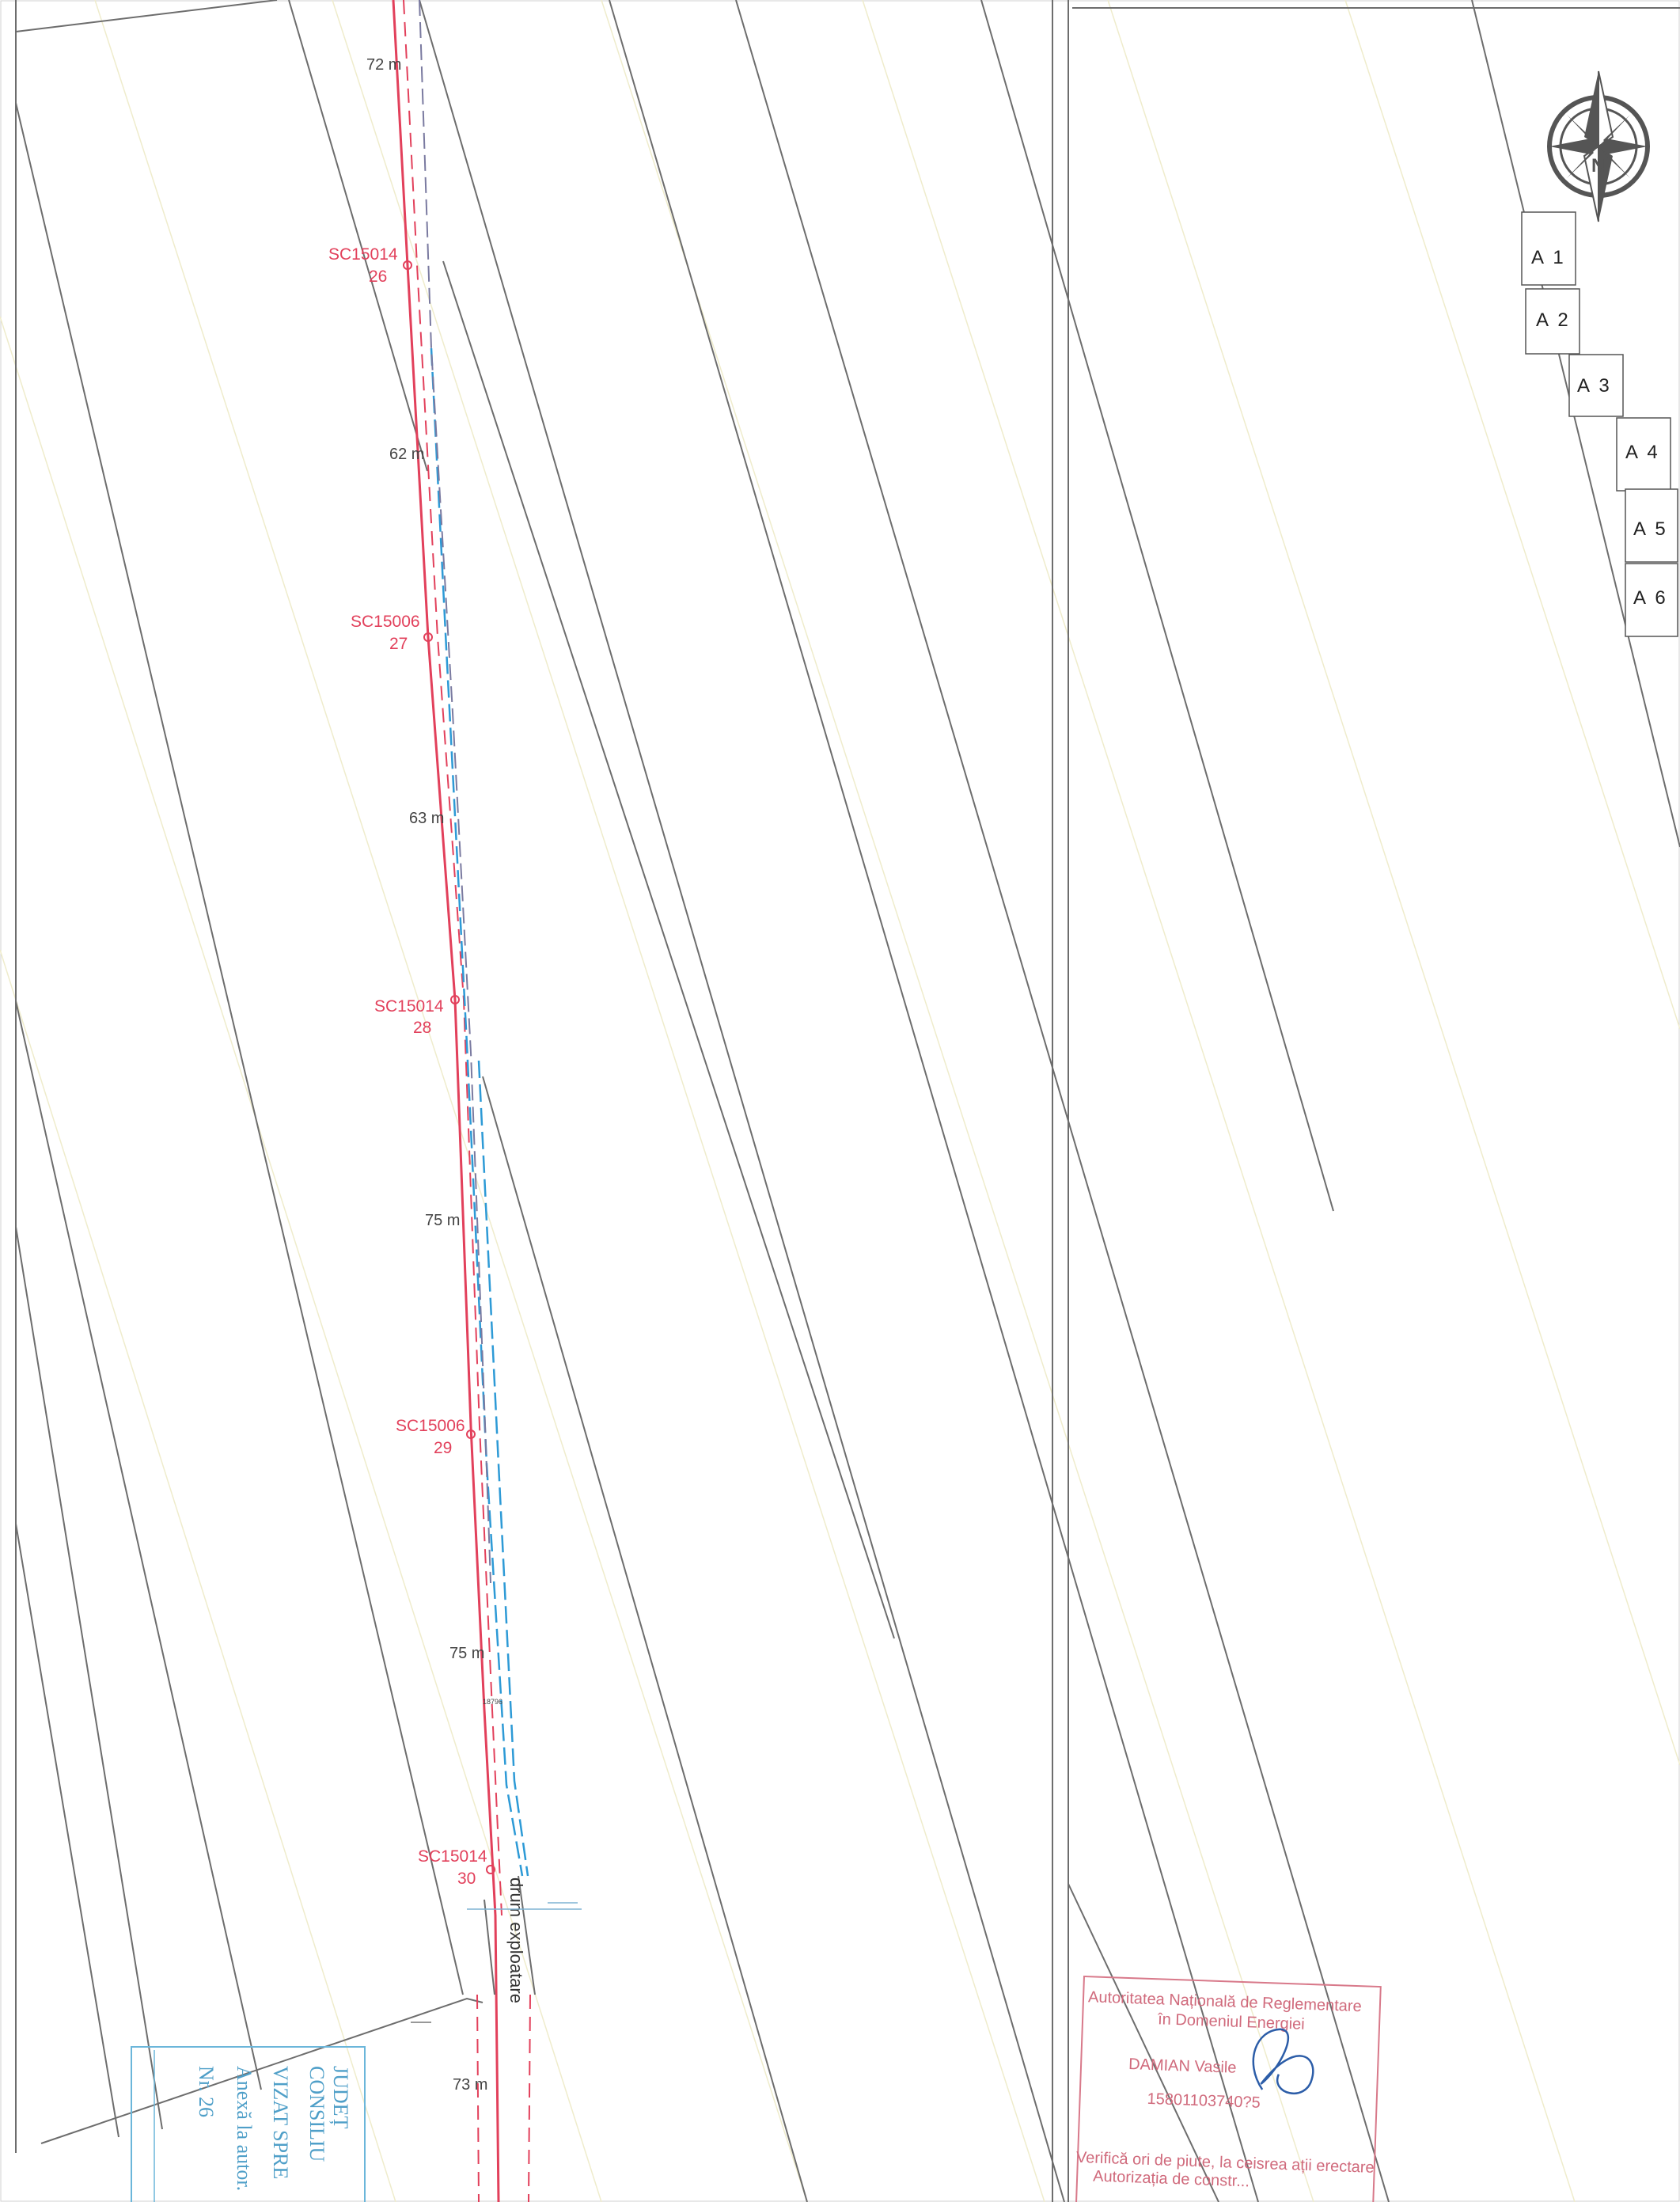  I want to click on council-stamp-line: JUDEȚ, so click(340, 2097).